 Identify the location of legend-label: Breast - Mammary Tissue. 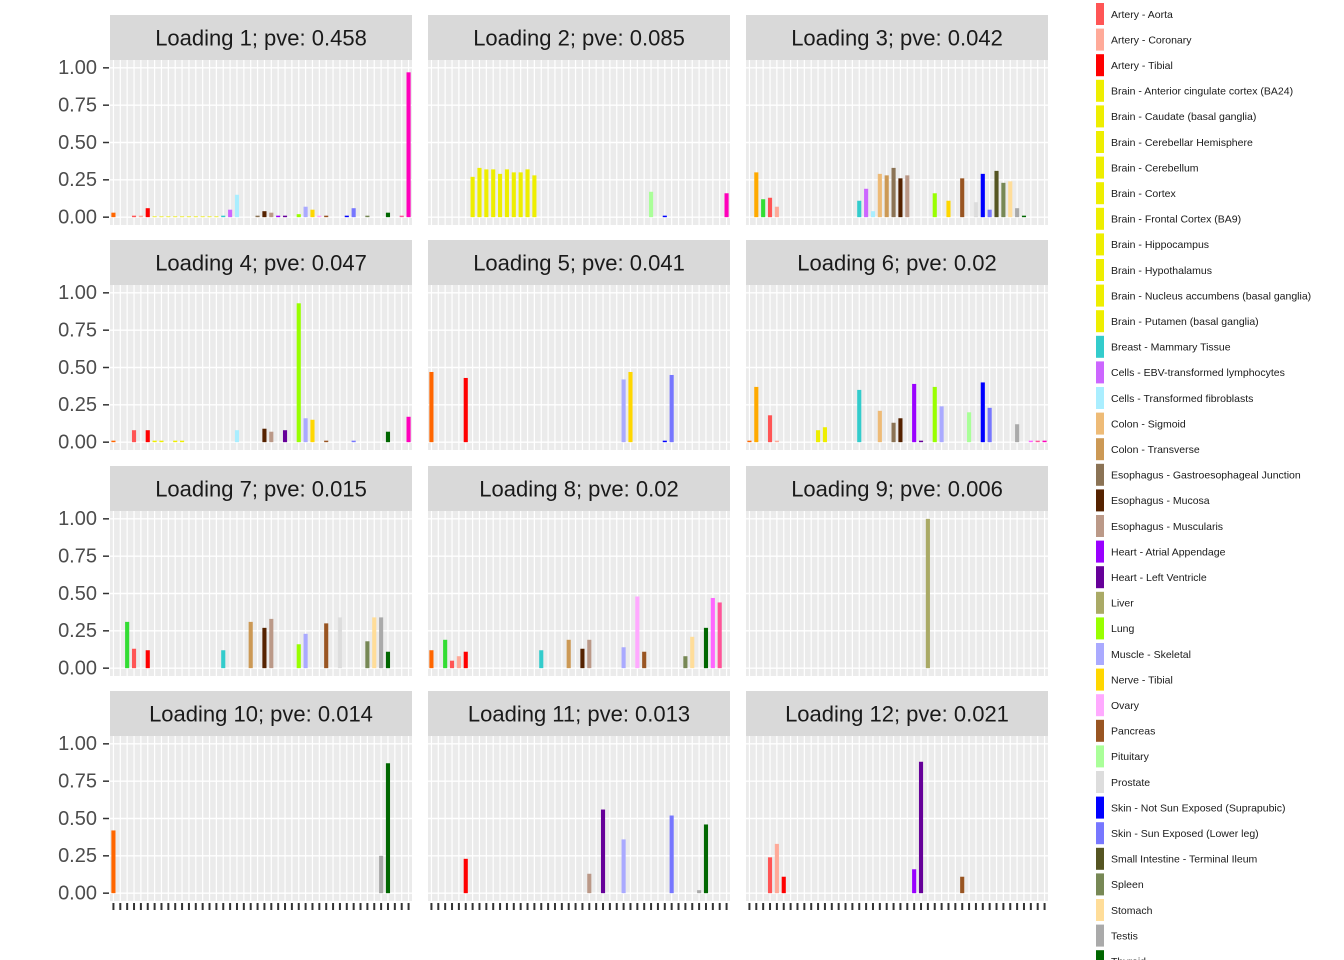
(1171, 348).